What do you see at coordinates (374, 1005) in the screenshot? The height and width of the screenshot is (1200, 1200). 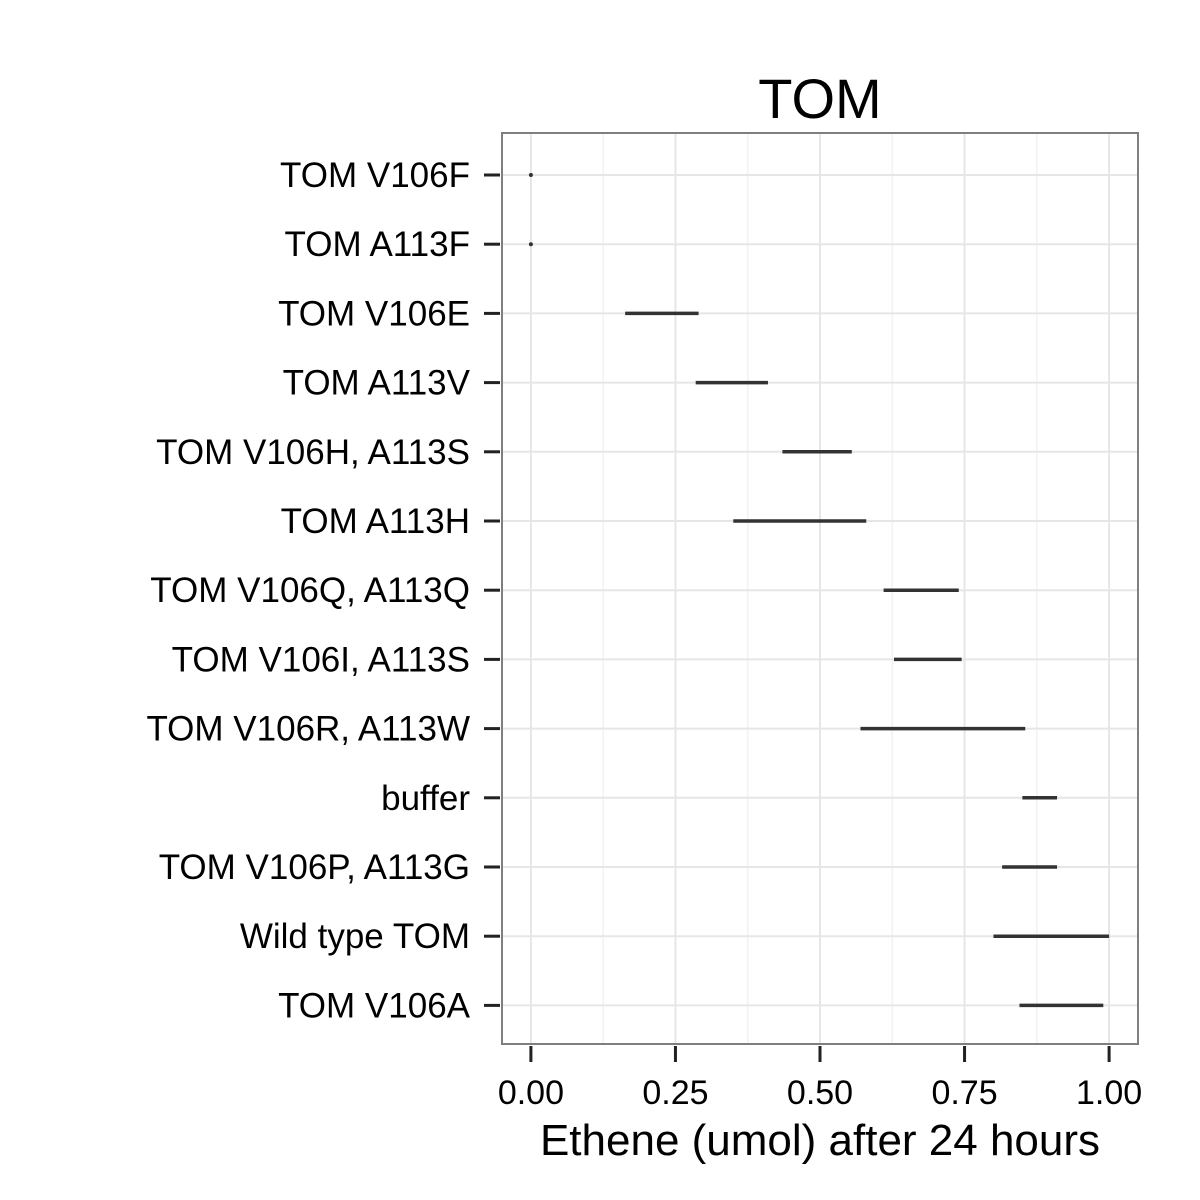 I see `y-tick-label: TOM V106A` at bounding box center [374, 1005].